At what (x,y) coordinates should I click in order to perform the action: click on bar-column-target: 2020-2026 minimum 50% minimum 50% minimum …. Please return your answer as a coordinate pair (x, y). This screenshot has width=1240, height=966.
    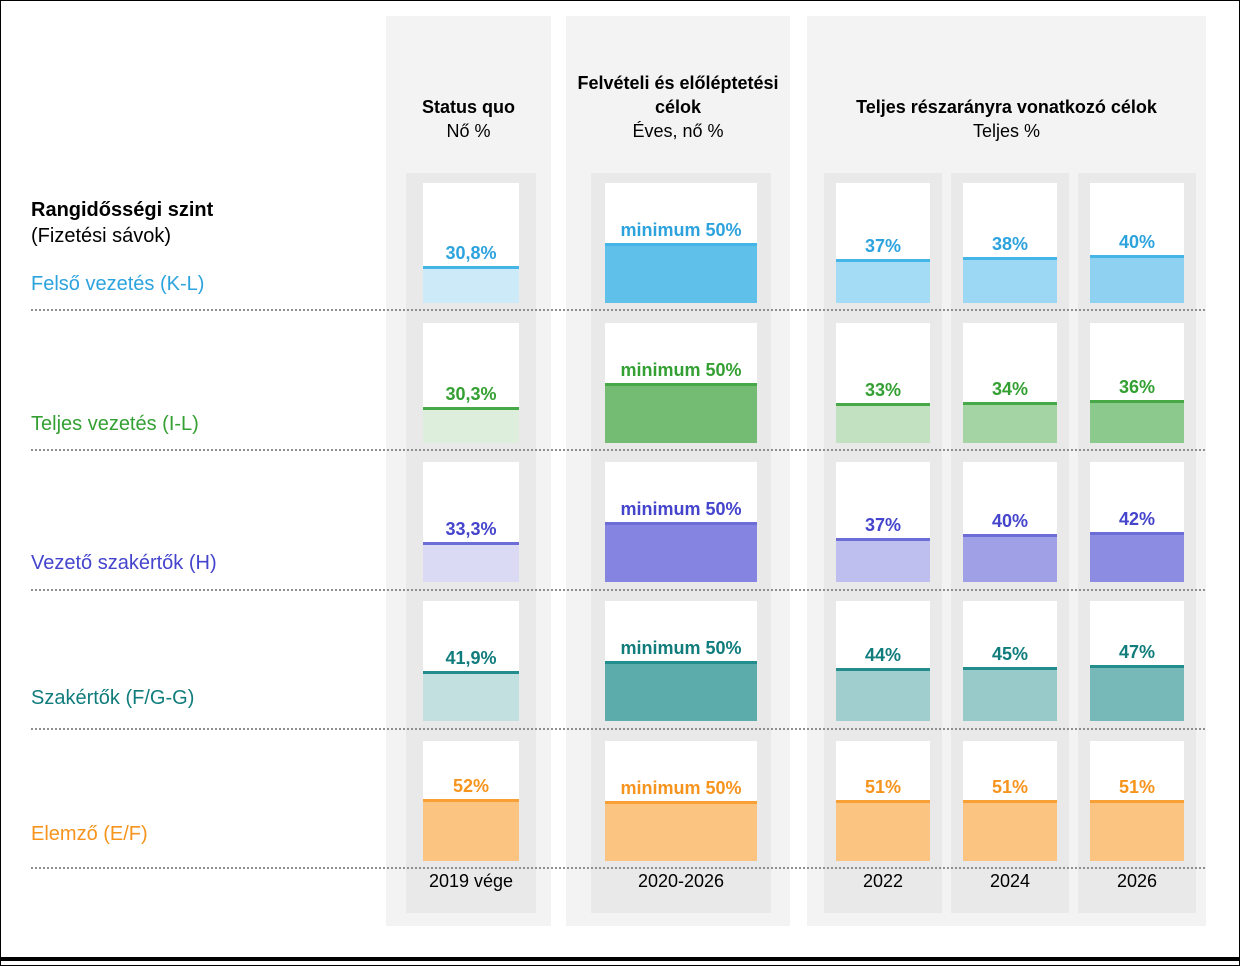
    Looking at the image, I should click on (681, 543).